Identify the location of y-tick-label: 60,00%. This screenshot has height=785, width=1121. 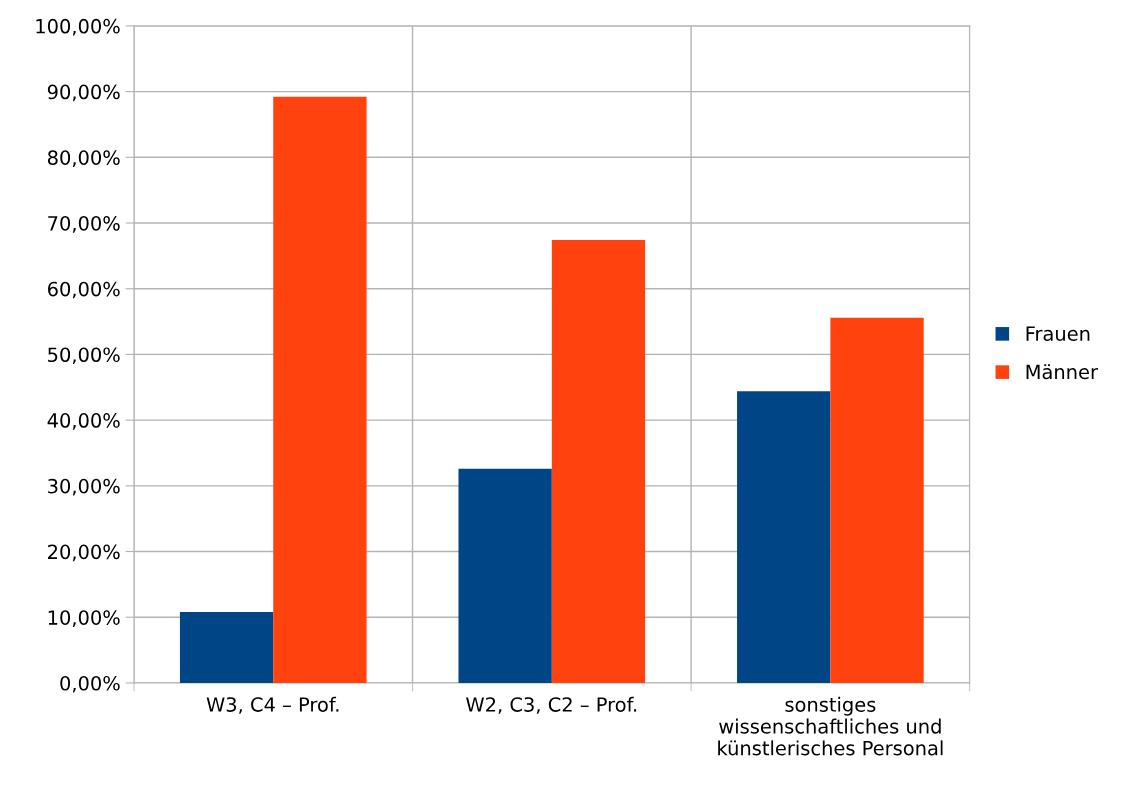
(83, 290).